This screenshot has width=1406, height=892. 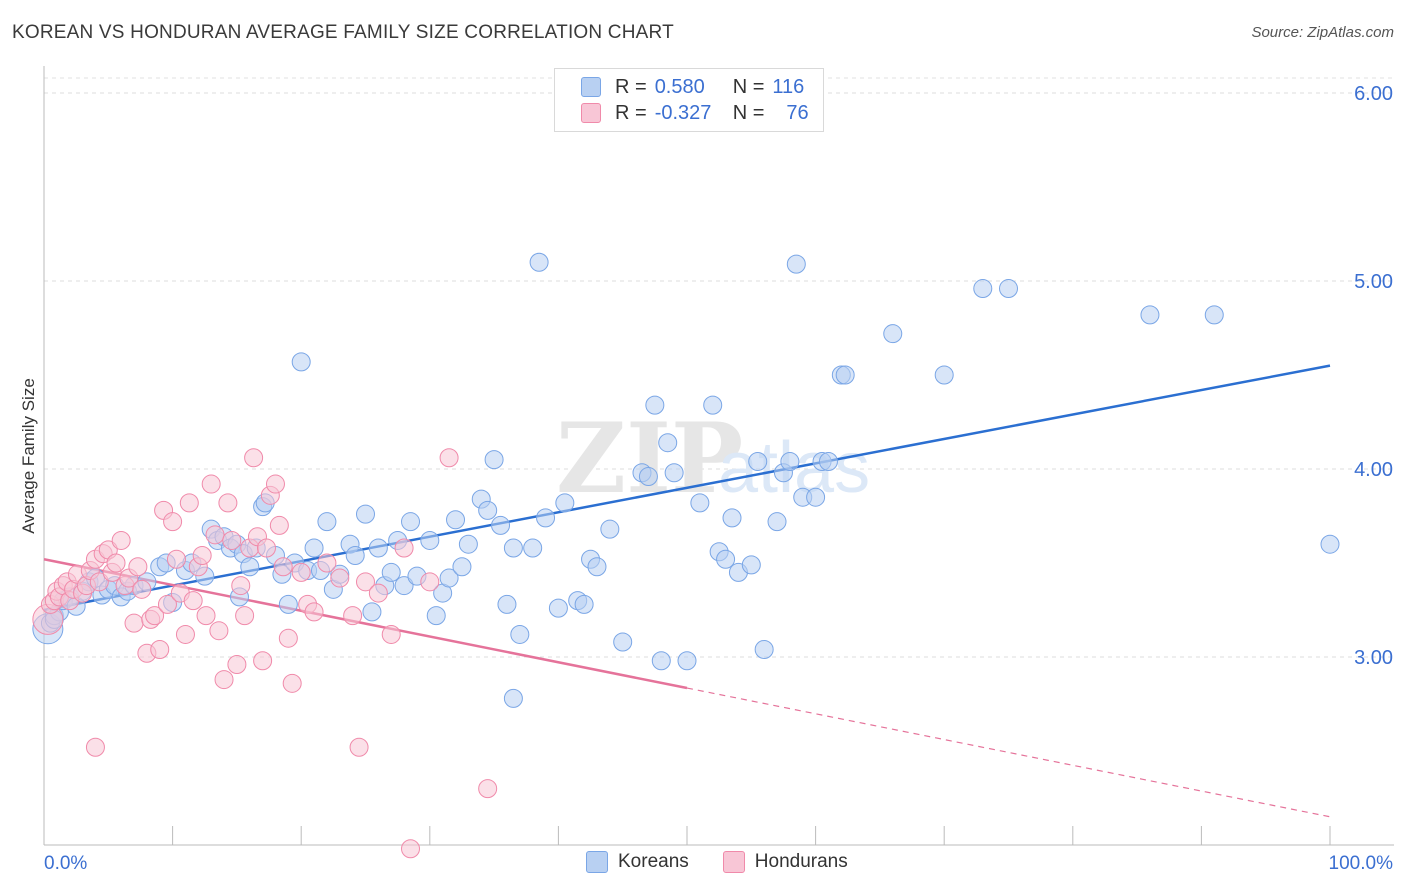 What do you see at coordinates (1373, 282) in the screenshot?
I see `y-tick-label: 5.00` at bounding box center [1373, 282].